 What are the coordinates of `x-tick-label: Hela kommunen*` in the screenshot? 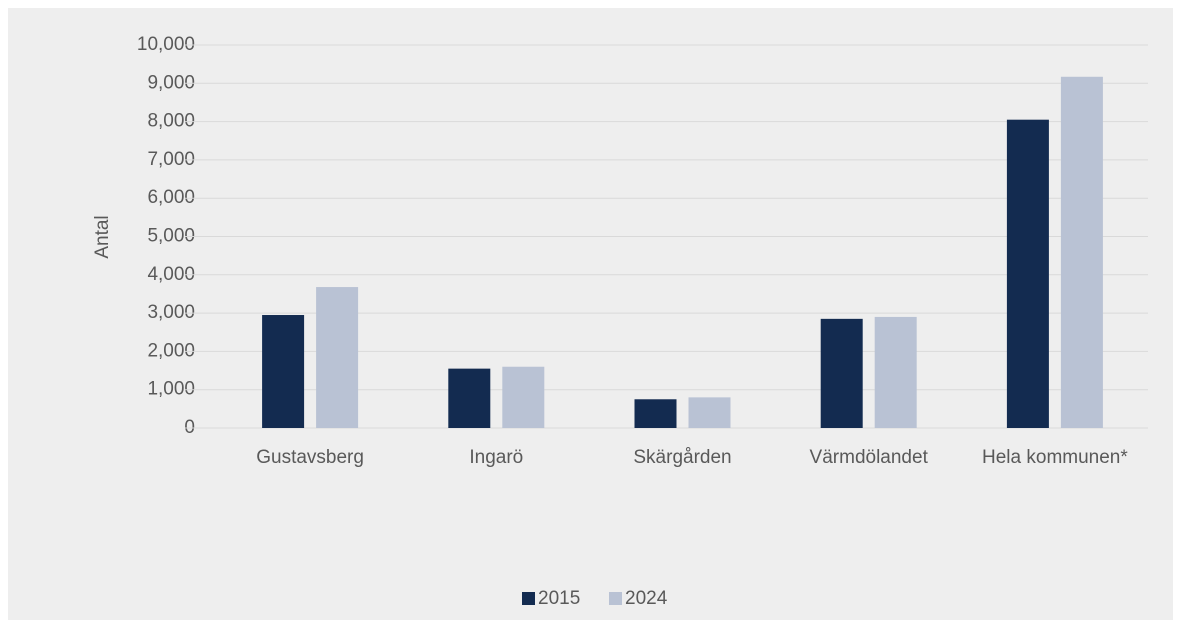 It's located at (1055, 457).